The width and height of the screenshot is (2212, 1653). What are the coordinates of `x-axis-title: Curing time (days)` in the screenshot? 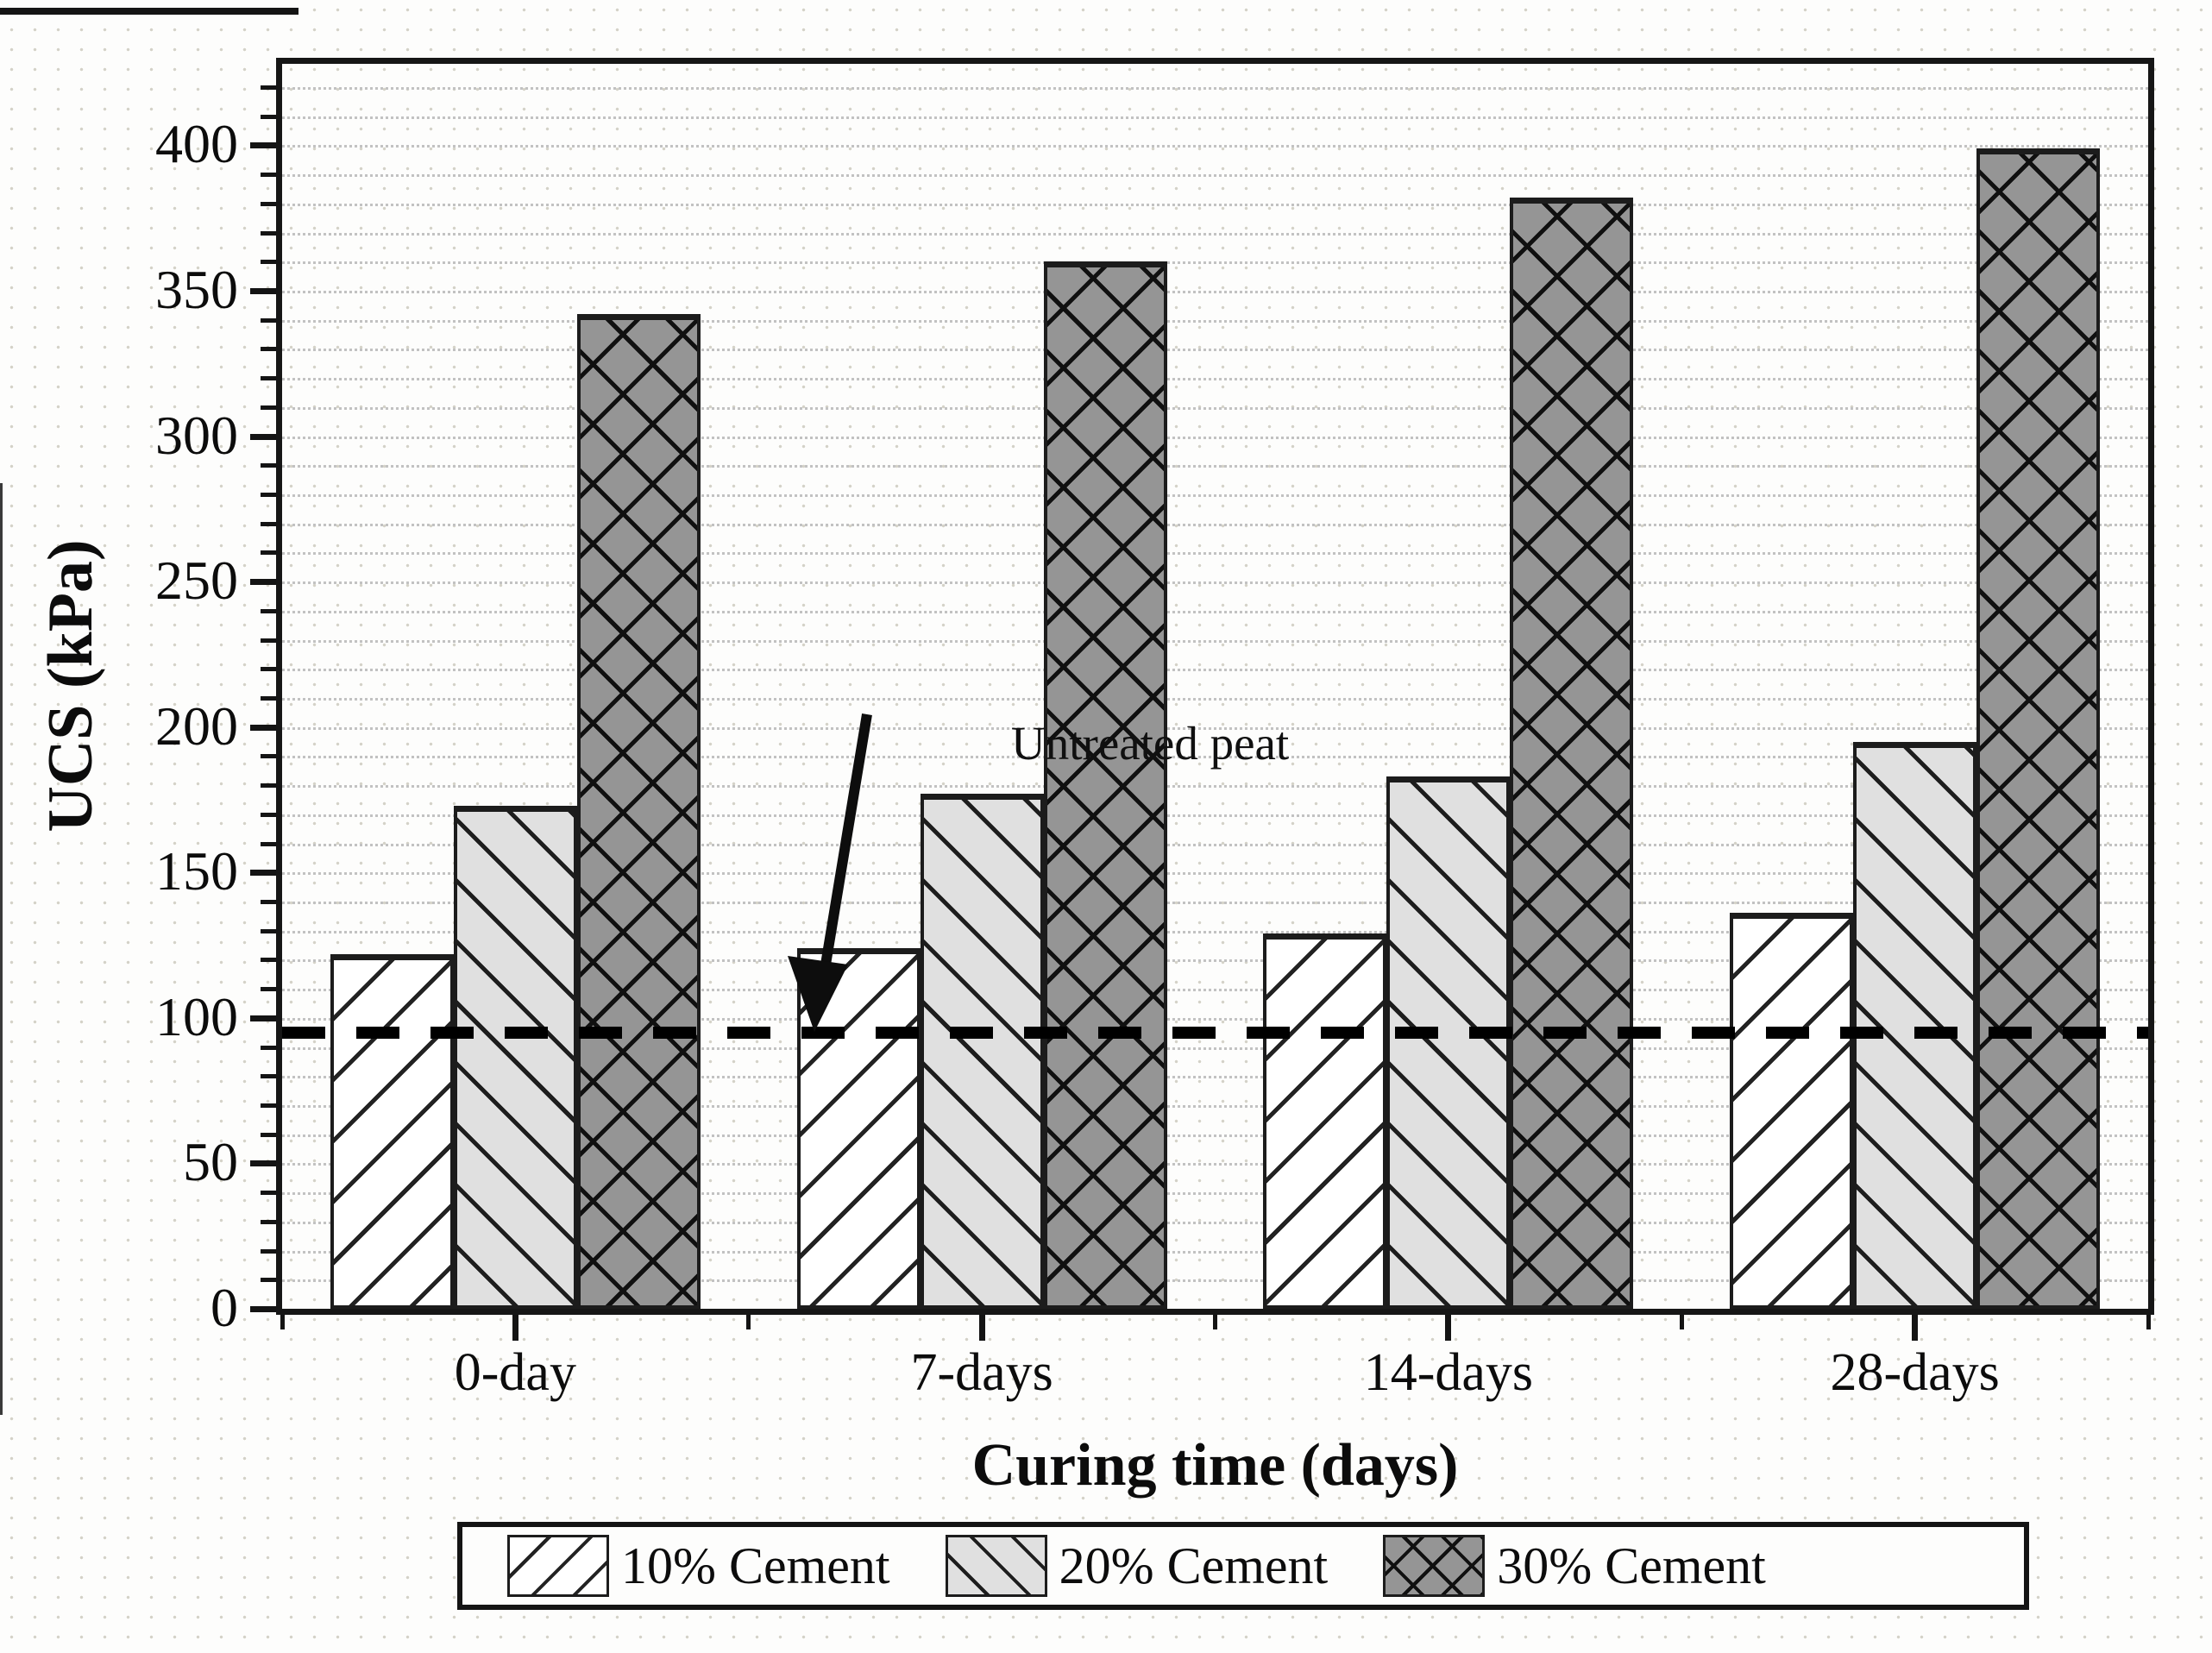 It's located at (1215, 1465).